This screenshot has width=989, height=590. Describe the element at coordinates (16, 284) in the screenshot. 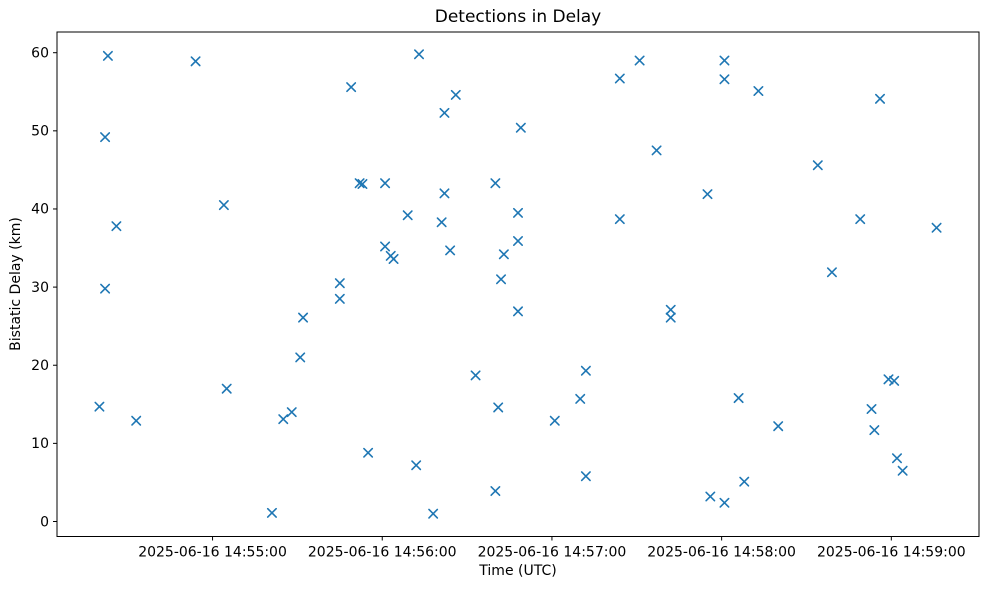

I see `y-axis-label: Bistatic Delay (km)` at that location.